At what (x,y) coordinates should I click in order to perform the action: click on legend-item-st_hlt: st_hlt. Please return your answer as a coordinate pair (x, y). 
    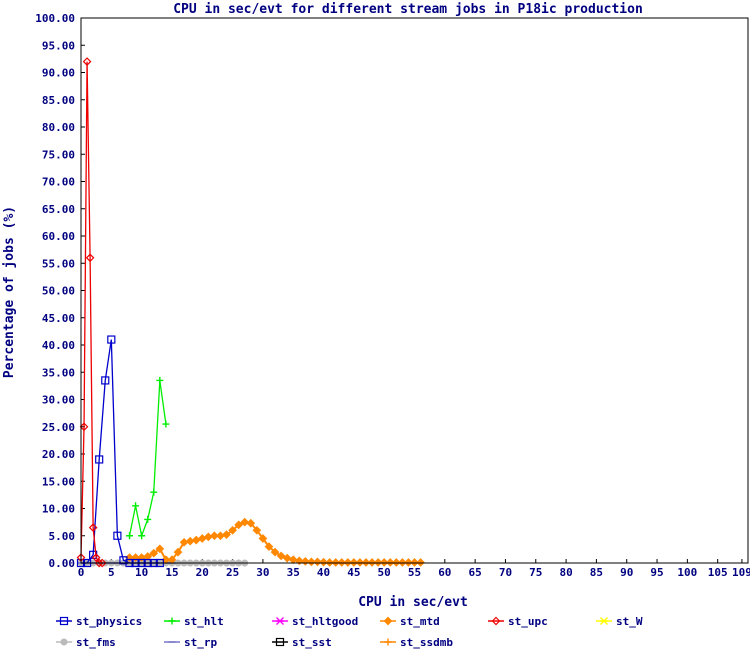
    Looking at the image, I should click on (194, 621).